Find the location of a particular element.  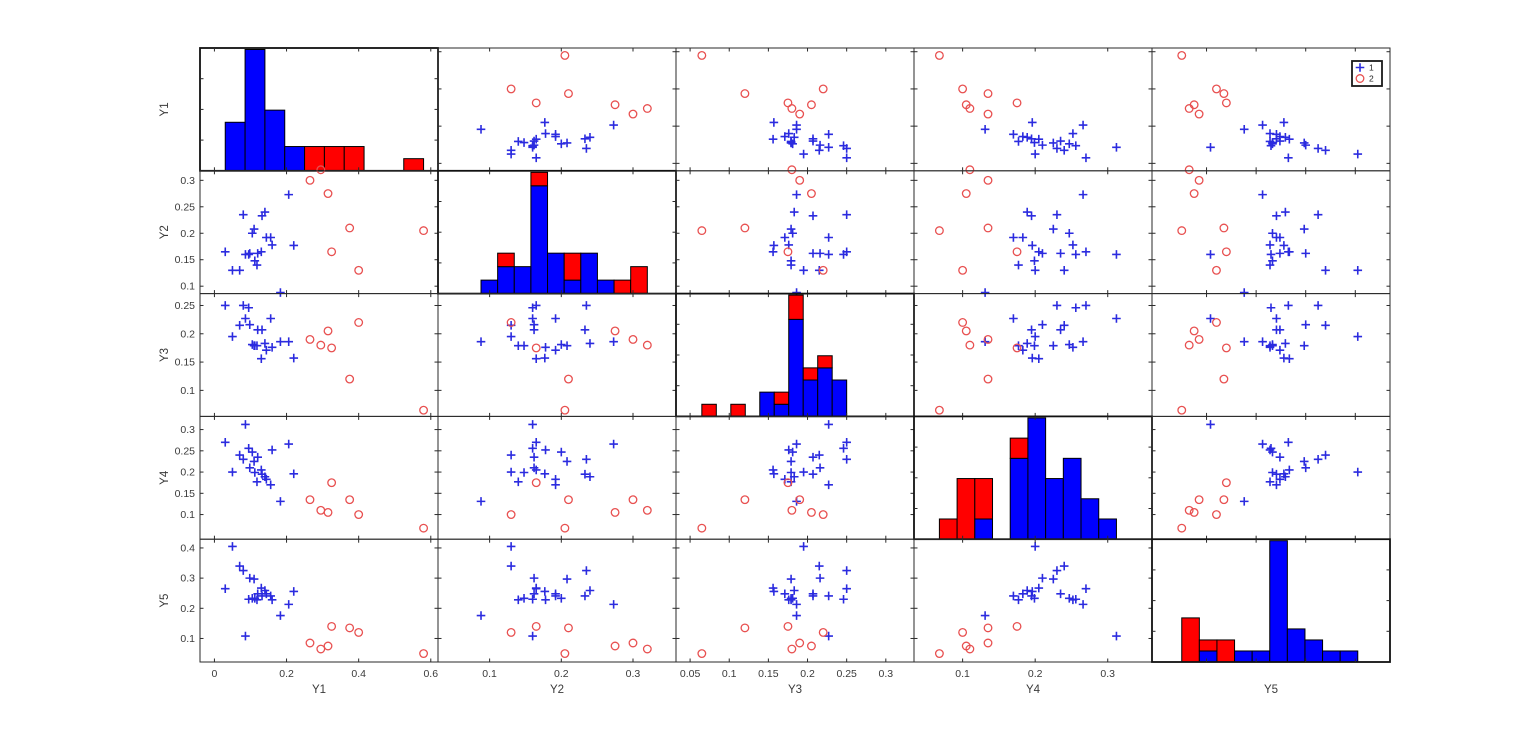

legend-entry-label: 2 is located at coordinates (1371, 79).